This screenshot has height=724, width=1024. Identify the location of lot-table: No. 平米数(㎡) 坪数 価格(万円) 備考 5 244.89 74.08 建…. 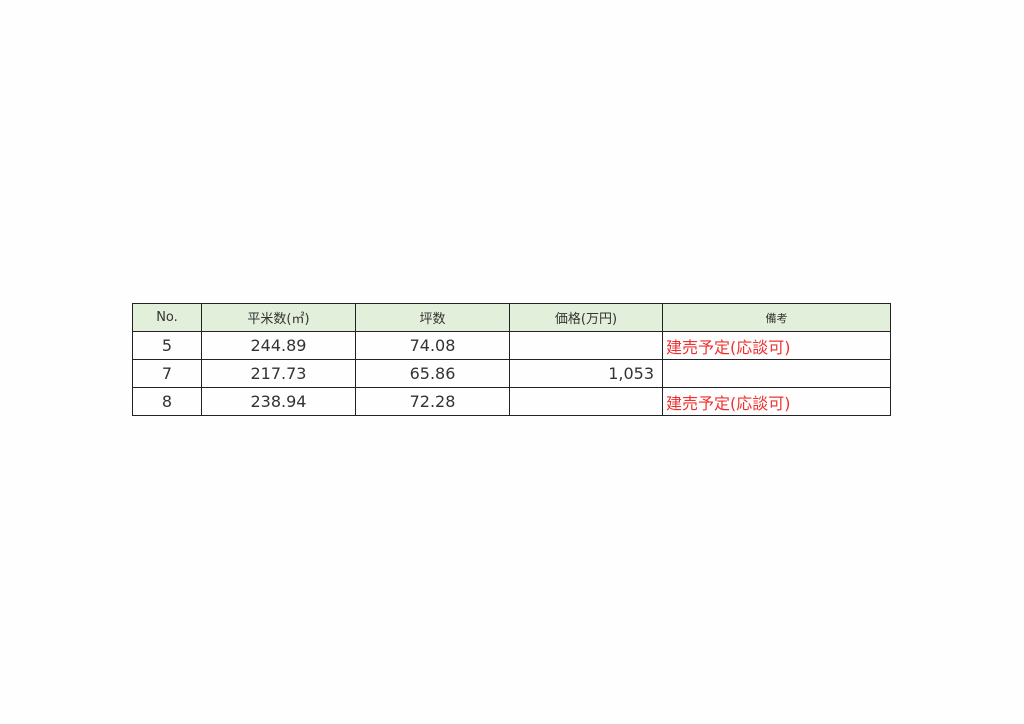
(511, 359).